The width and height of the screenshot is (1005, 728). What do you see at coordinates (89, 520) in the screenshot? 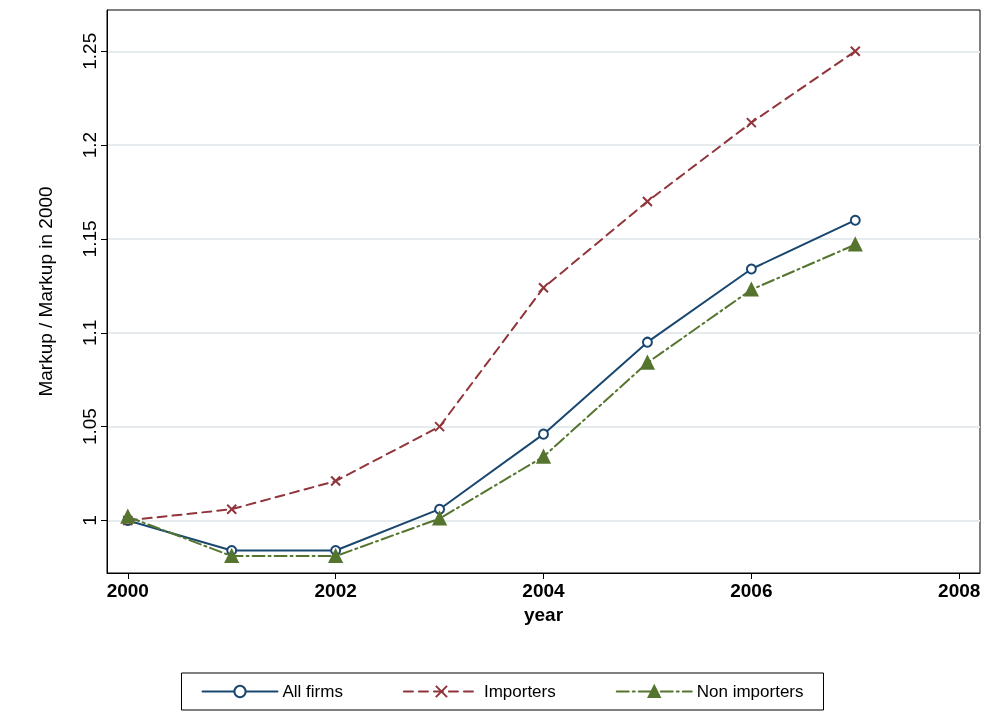
I see `y-tick-label: 1` at bounding box center [89, 520].